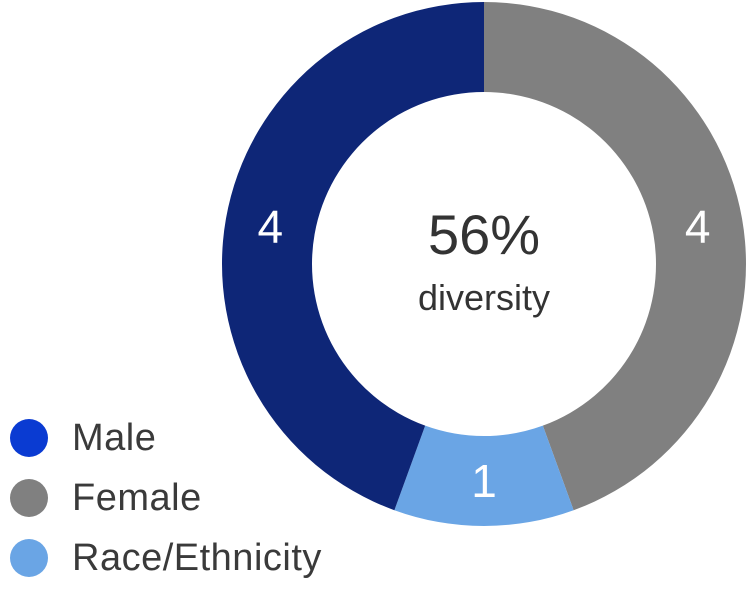 The width and height of the screenshot is (751, 601). Describe the element at coordinates (698, 226) in the screenshot. I see `slice-label-female: 4` at that location.